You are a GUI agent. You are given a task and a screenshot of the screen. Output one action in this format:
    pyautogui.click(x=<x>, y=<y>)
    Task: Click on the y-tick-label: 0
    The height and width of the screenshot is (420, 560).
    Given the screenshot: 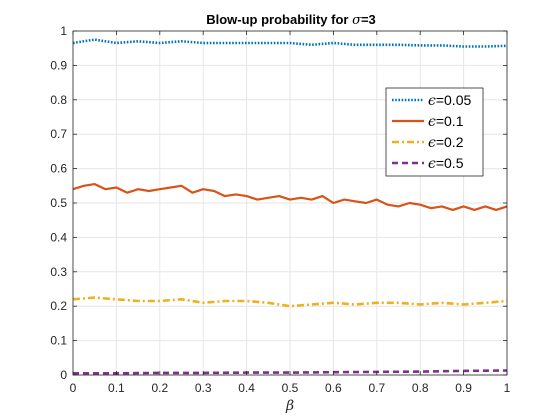 What is the action you would take?
    pyautogui.click(x=63, y=375)
    